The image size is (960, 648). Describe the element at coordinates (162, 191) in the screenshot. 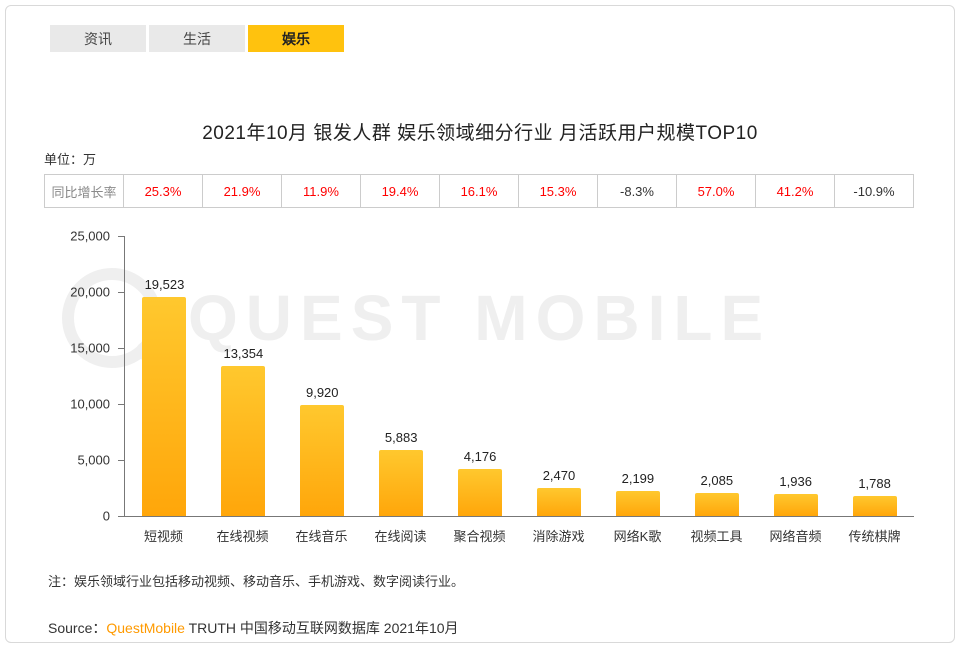

I see `yoy-growth-value: 25.3%` at that location.